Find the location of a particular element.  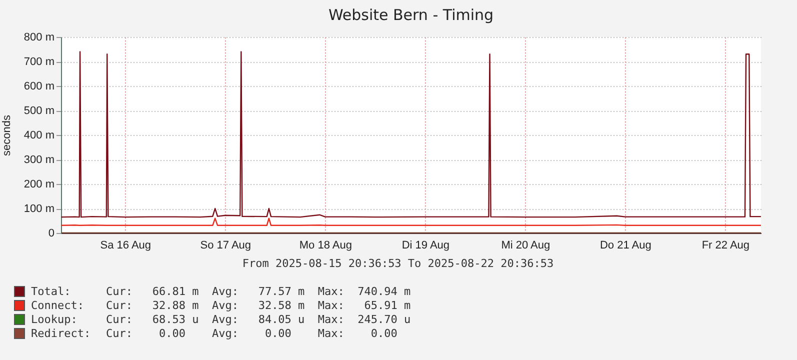

y-tick-label: 600 m is located at coordinates (39, 86).